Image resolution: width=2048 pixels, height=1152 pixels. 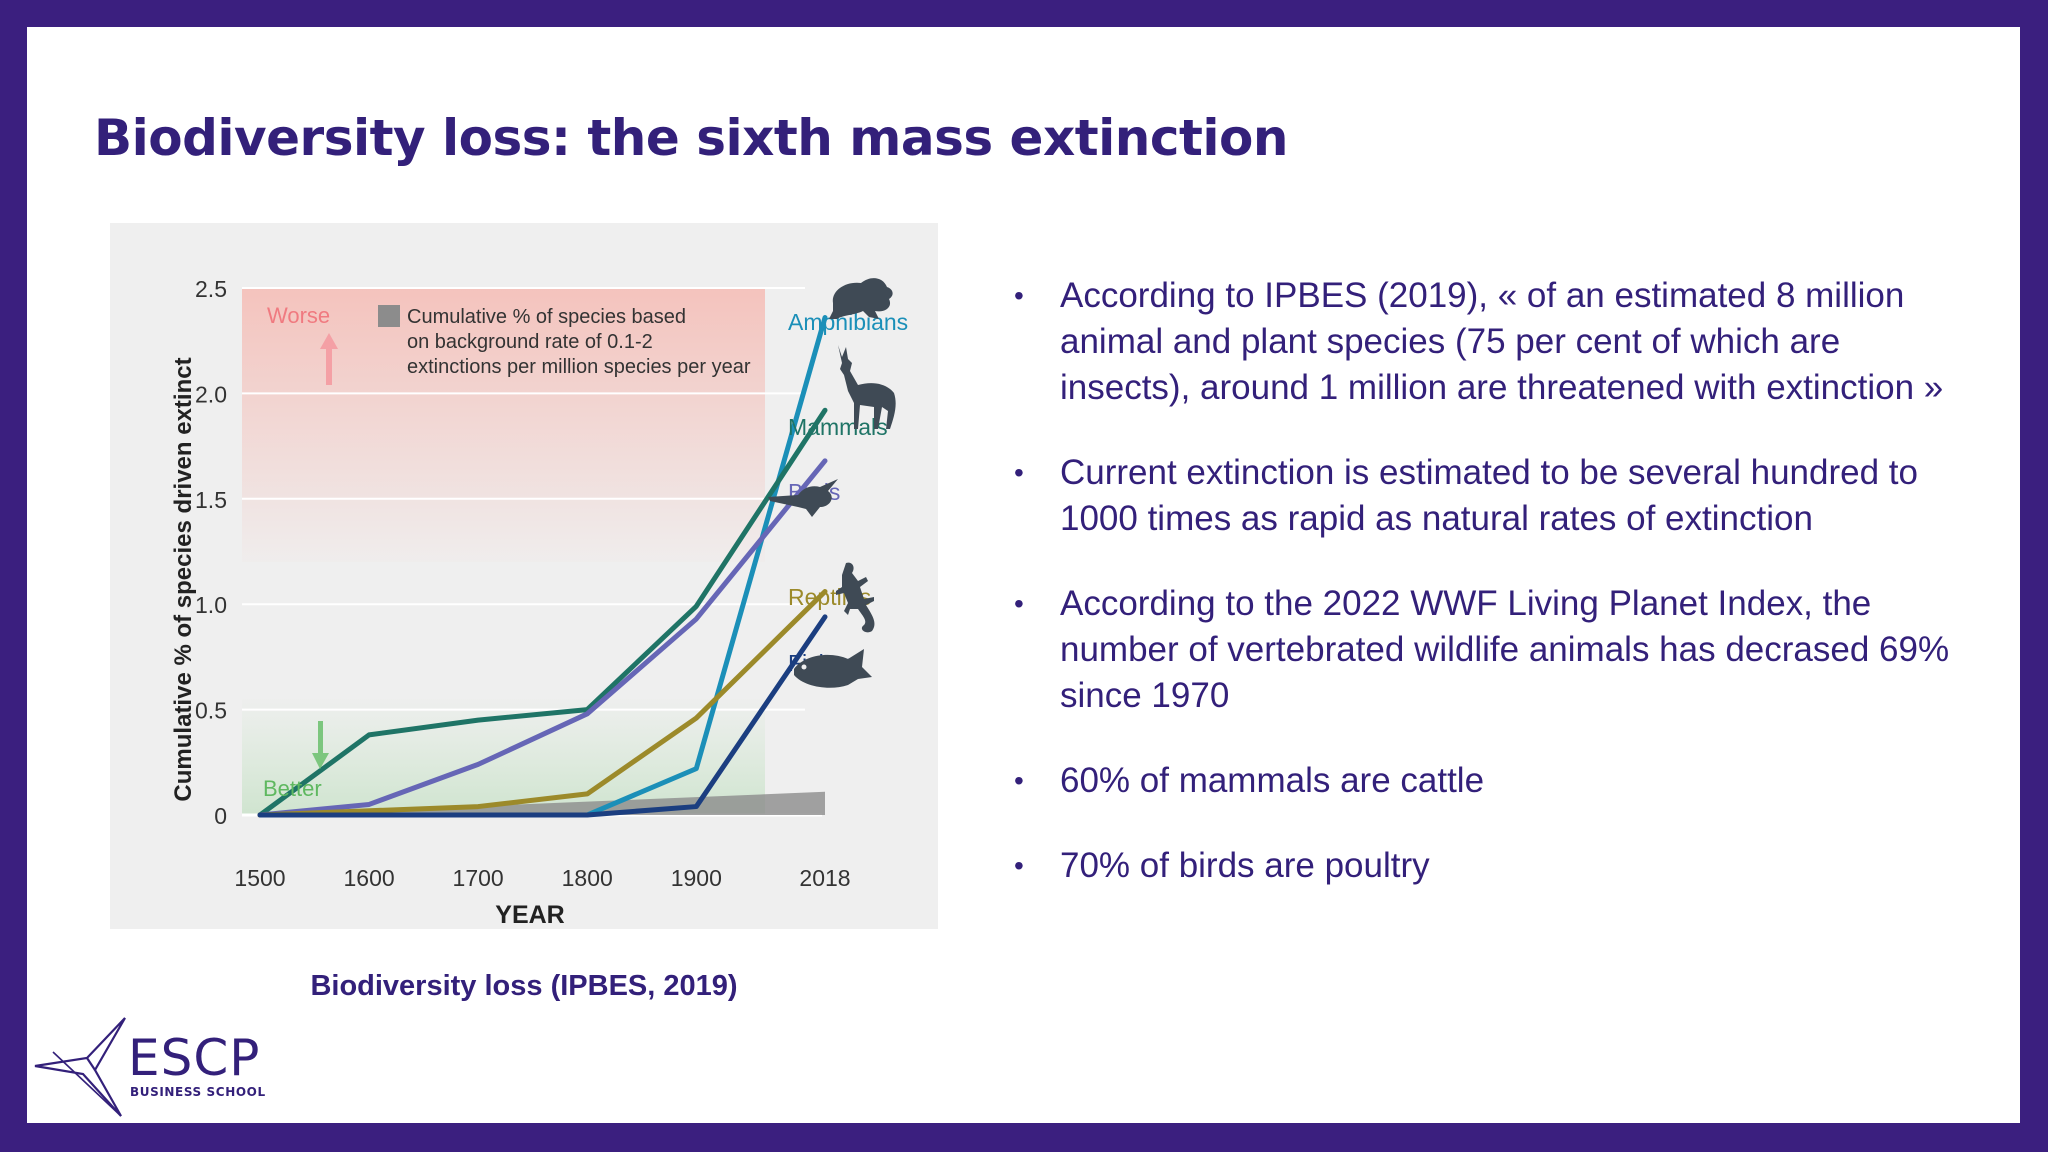 I want to click on better-arrow-shaft, so click(x=320, y=737).